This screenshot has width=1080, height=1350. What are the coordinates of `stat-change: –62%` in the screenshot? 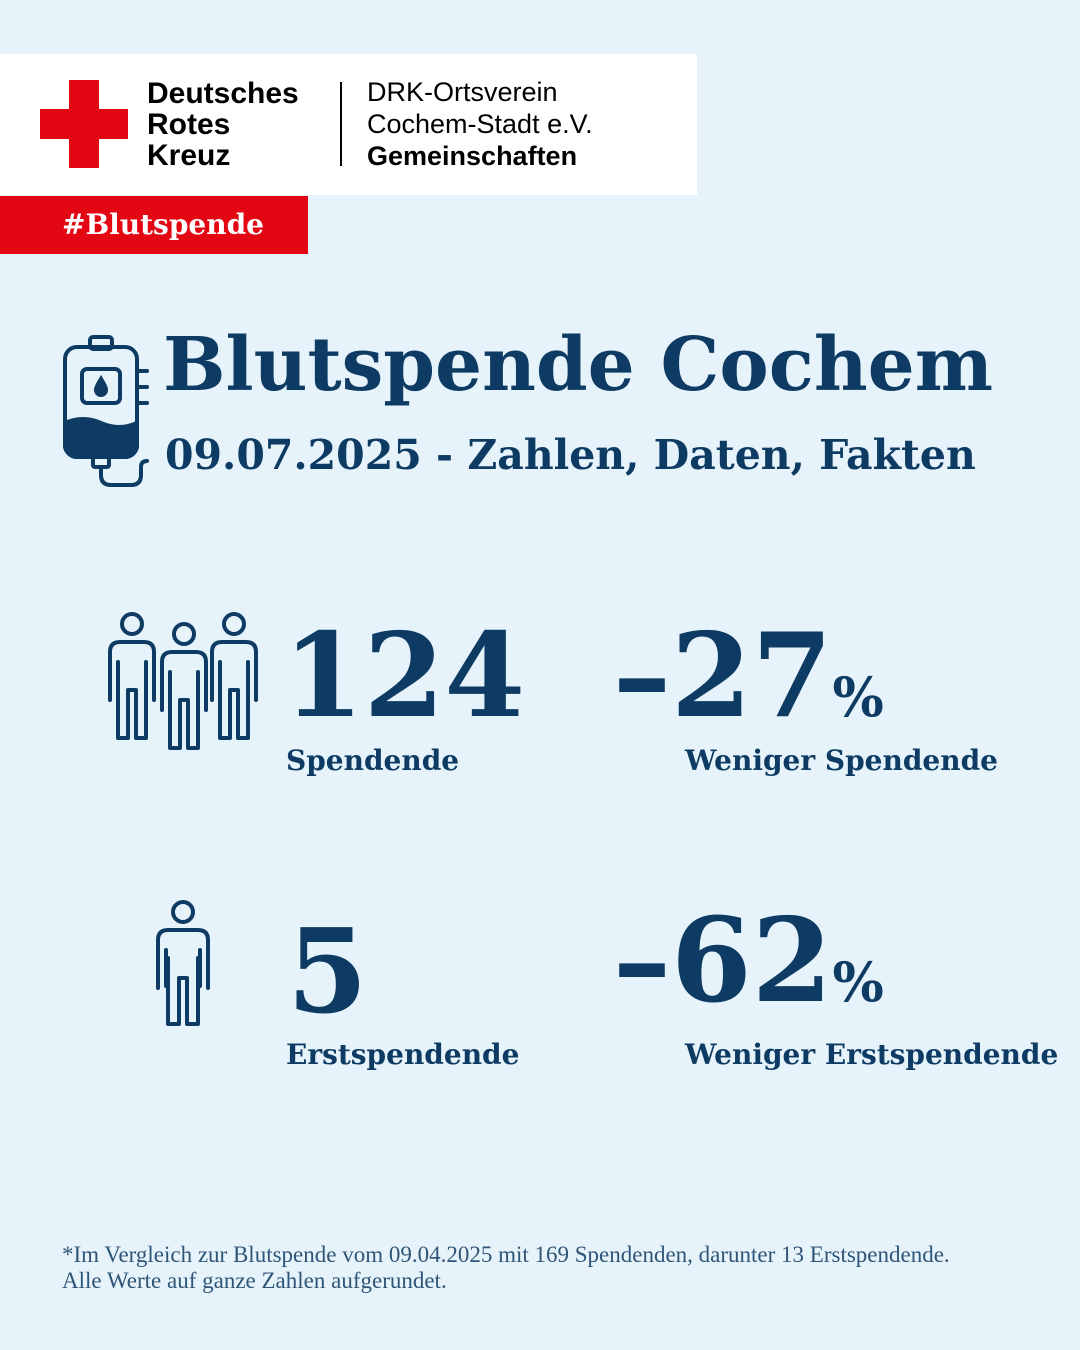 It's located at (748, 961).